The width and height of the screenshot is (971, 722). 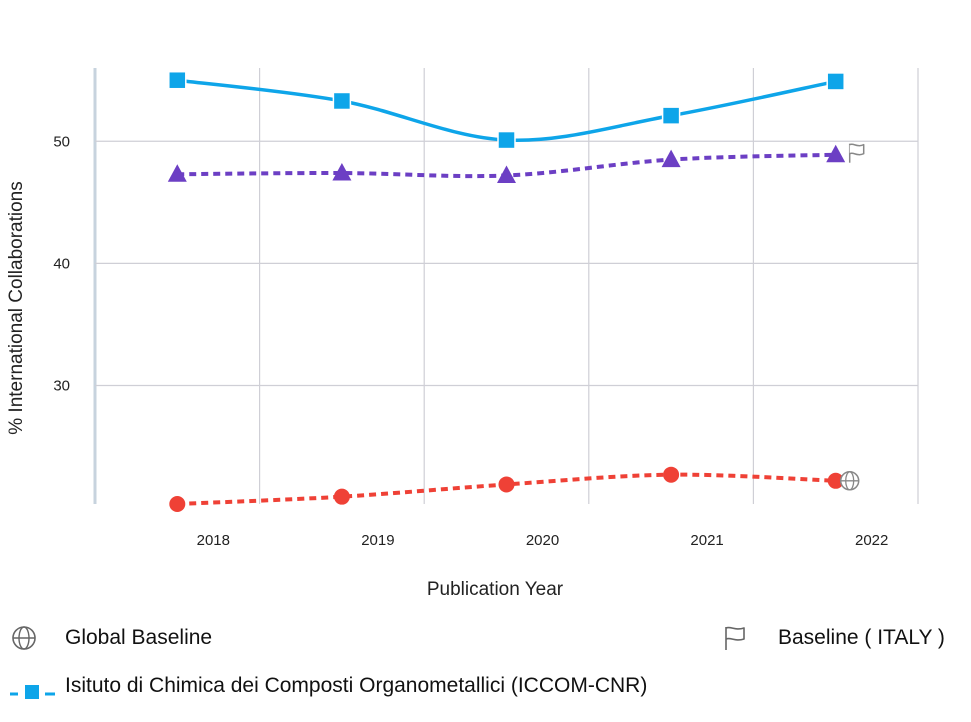 What do you see at coordinates (139, 637) in the screenshot?
I see `legend-label-global-baseline: Global Baseline` at bounding box center [139, 637].